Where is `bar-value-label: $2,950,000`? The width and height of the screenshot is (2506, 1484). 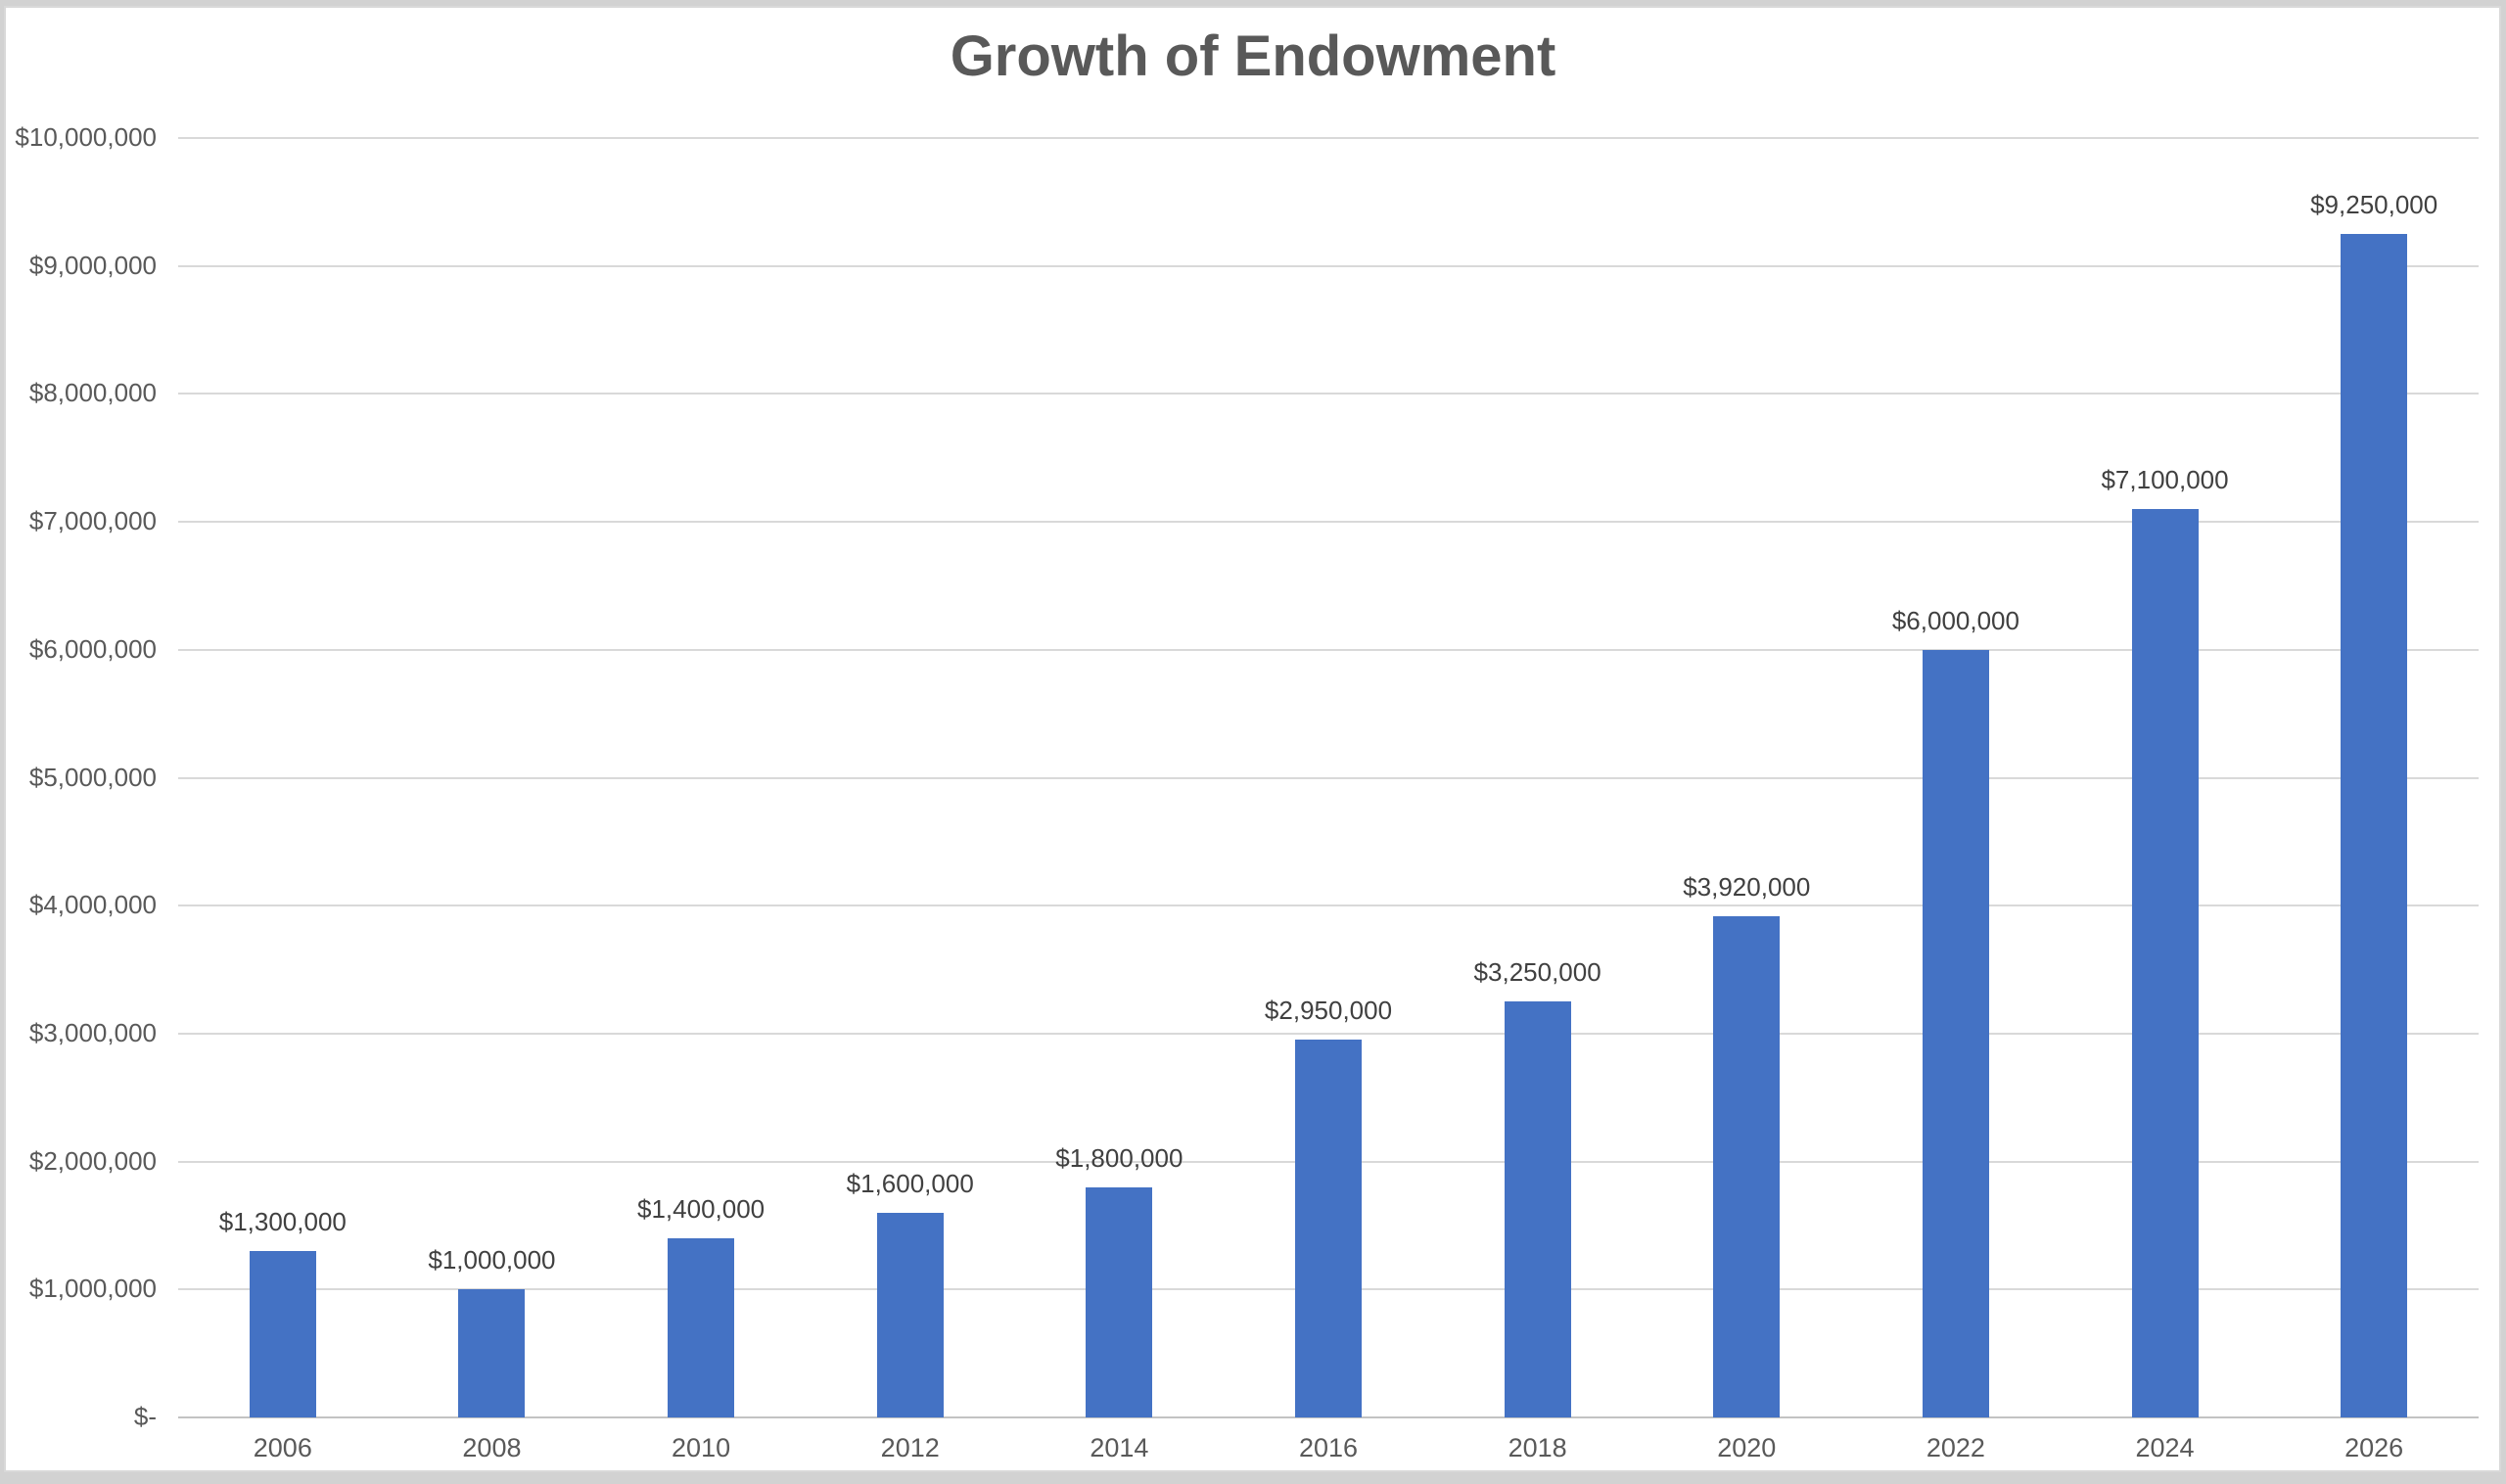
bar-value-label: $2,950,000 is located at coordinates (1328, 1011).